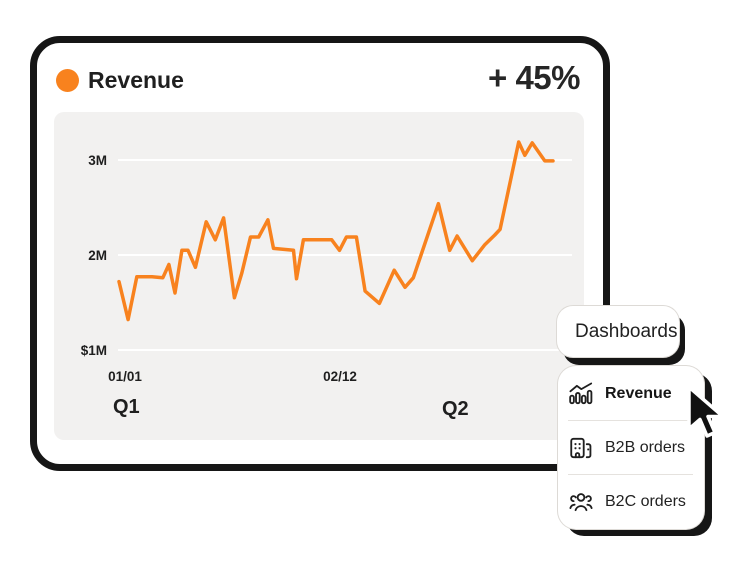 Image resolution: width=750 pixels, height=563 pixels. What do you see at coordinates (581, 502) in the screenshot?
I see `users-group-icon` at bounding box center [581, 502].